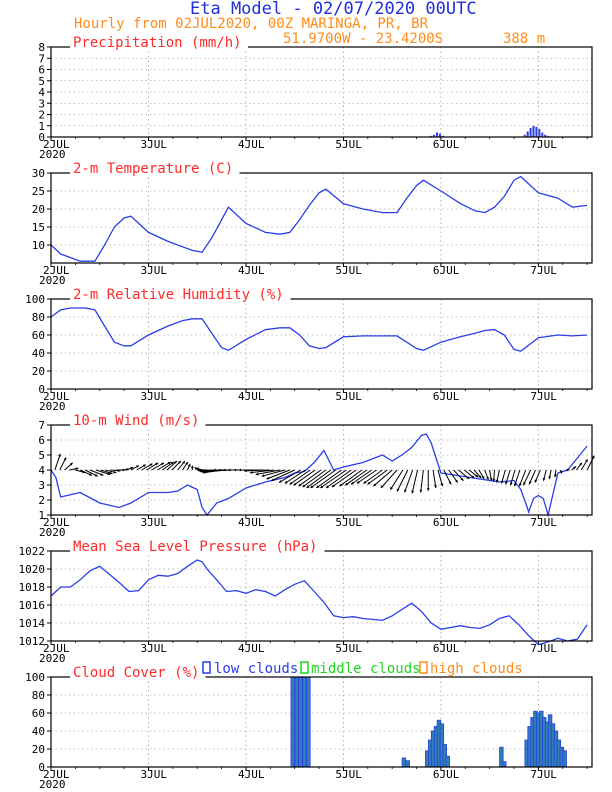 This screenshot has width=612, height=792. Describe the element at coordinates (251, 270) in the screenshot. I see `temp-xtick-label: 4JUL` at that location.